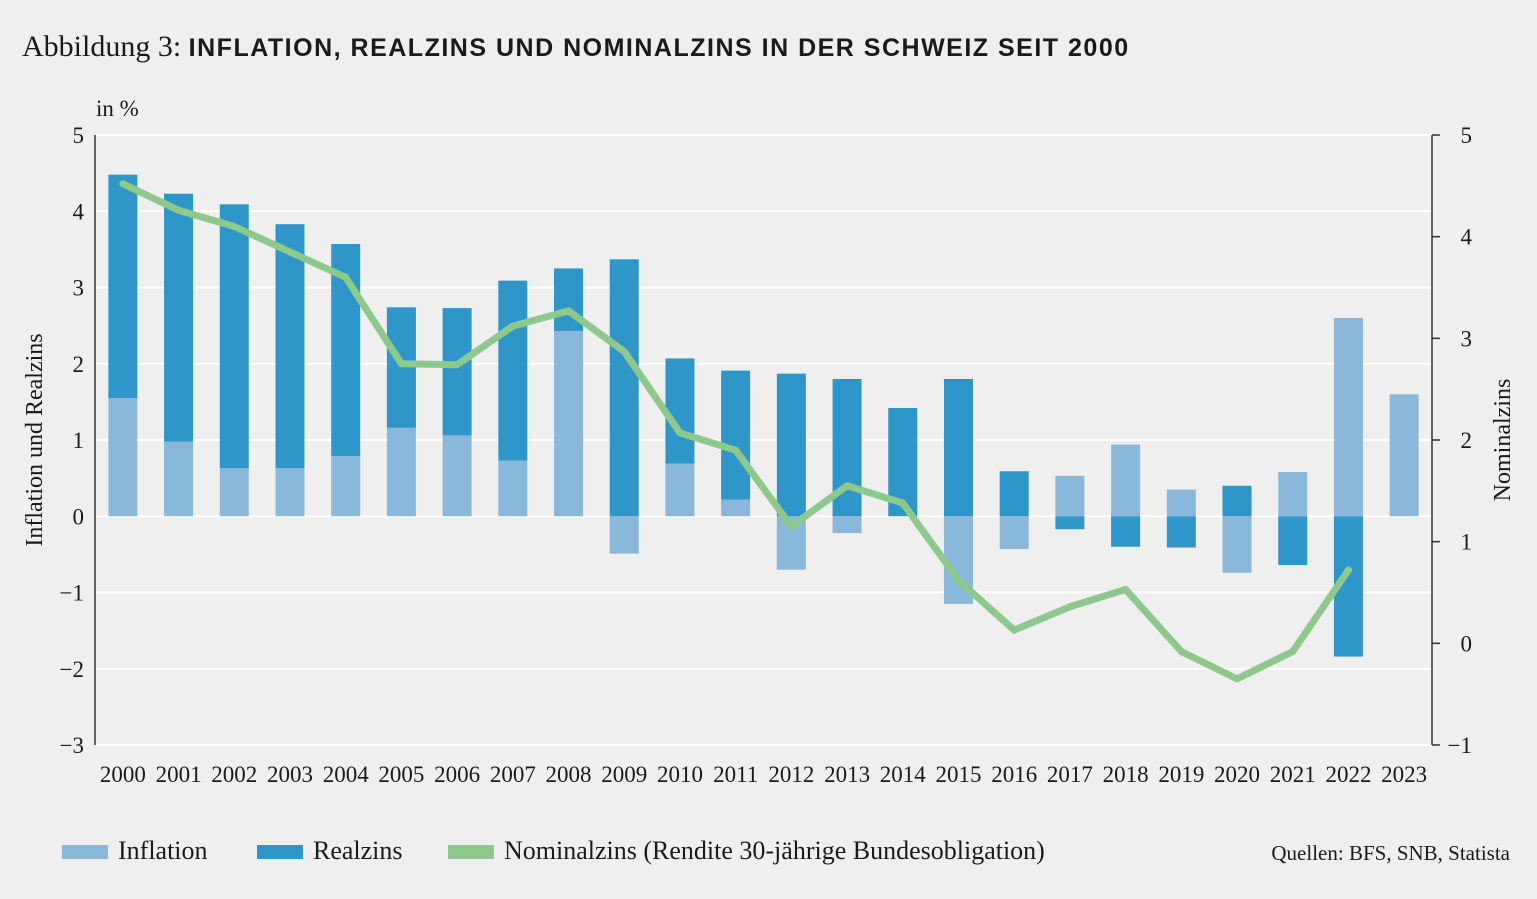  What do you see at coordinates (1126, 774) in the screenshot?
I see `x-tick-label: 2018` at bounding box center [1126, 774].